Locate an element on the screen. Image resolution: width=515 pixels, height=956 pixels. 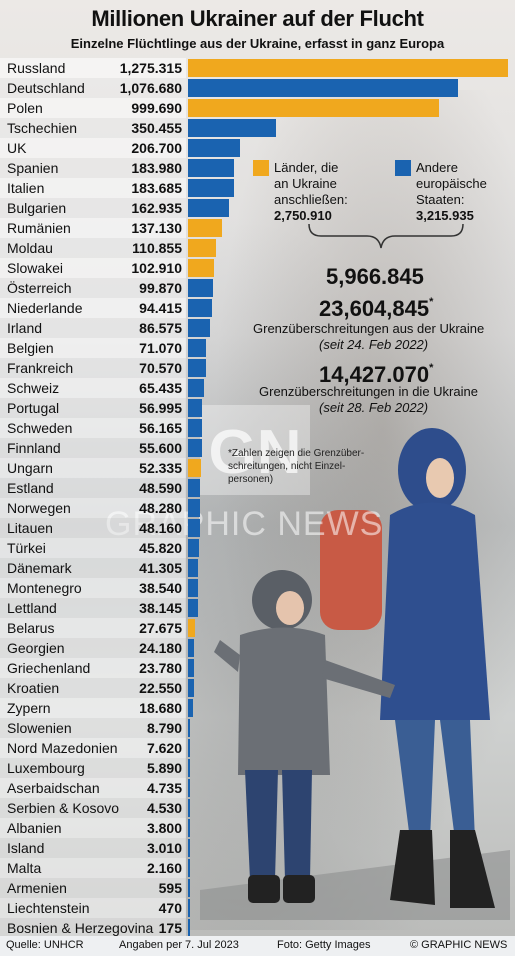
value-label: 4.530 is located at coordinates (164, 808).